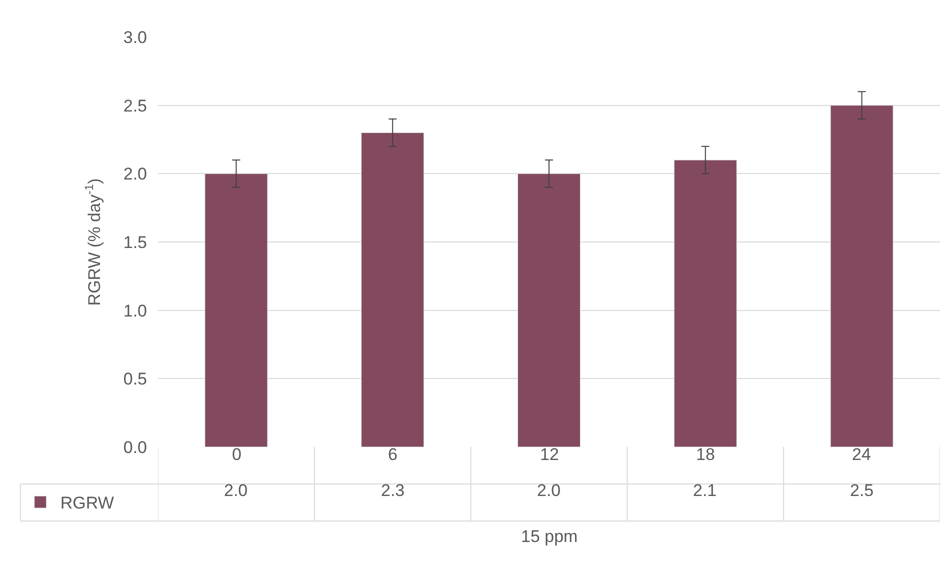 This screenshot has width=946, height=583. What do you see at coordinates (549, 536) in the screenshot?
I see `x-axis-title: 15 ppm` at bounding box center [549, 536].